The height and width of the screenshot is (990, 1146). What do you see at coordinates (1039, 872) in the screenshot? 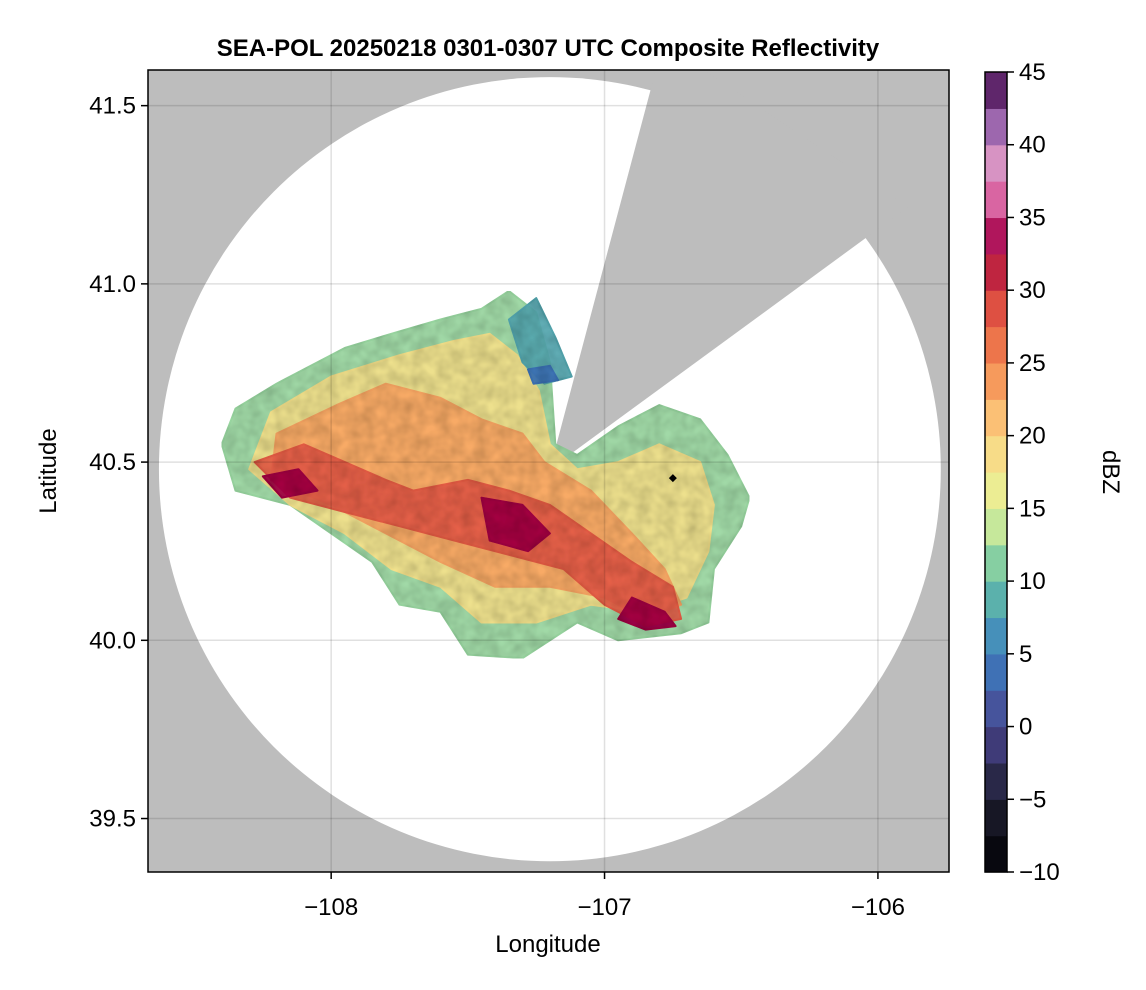
I see `colorbar-tick-label-11: −10` at bounding box center [1039, 872].